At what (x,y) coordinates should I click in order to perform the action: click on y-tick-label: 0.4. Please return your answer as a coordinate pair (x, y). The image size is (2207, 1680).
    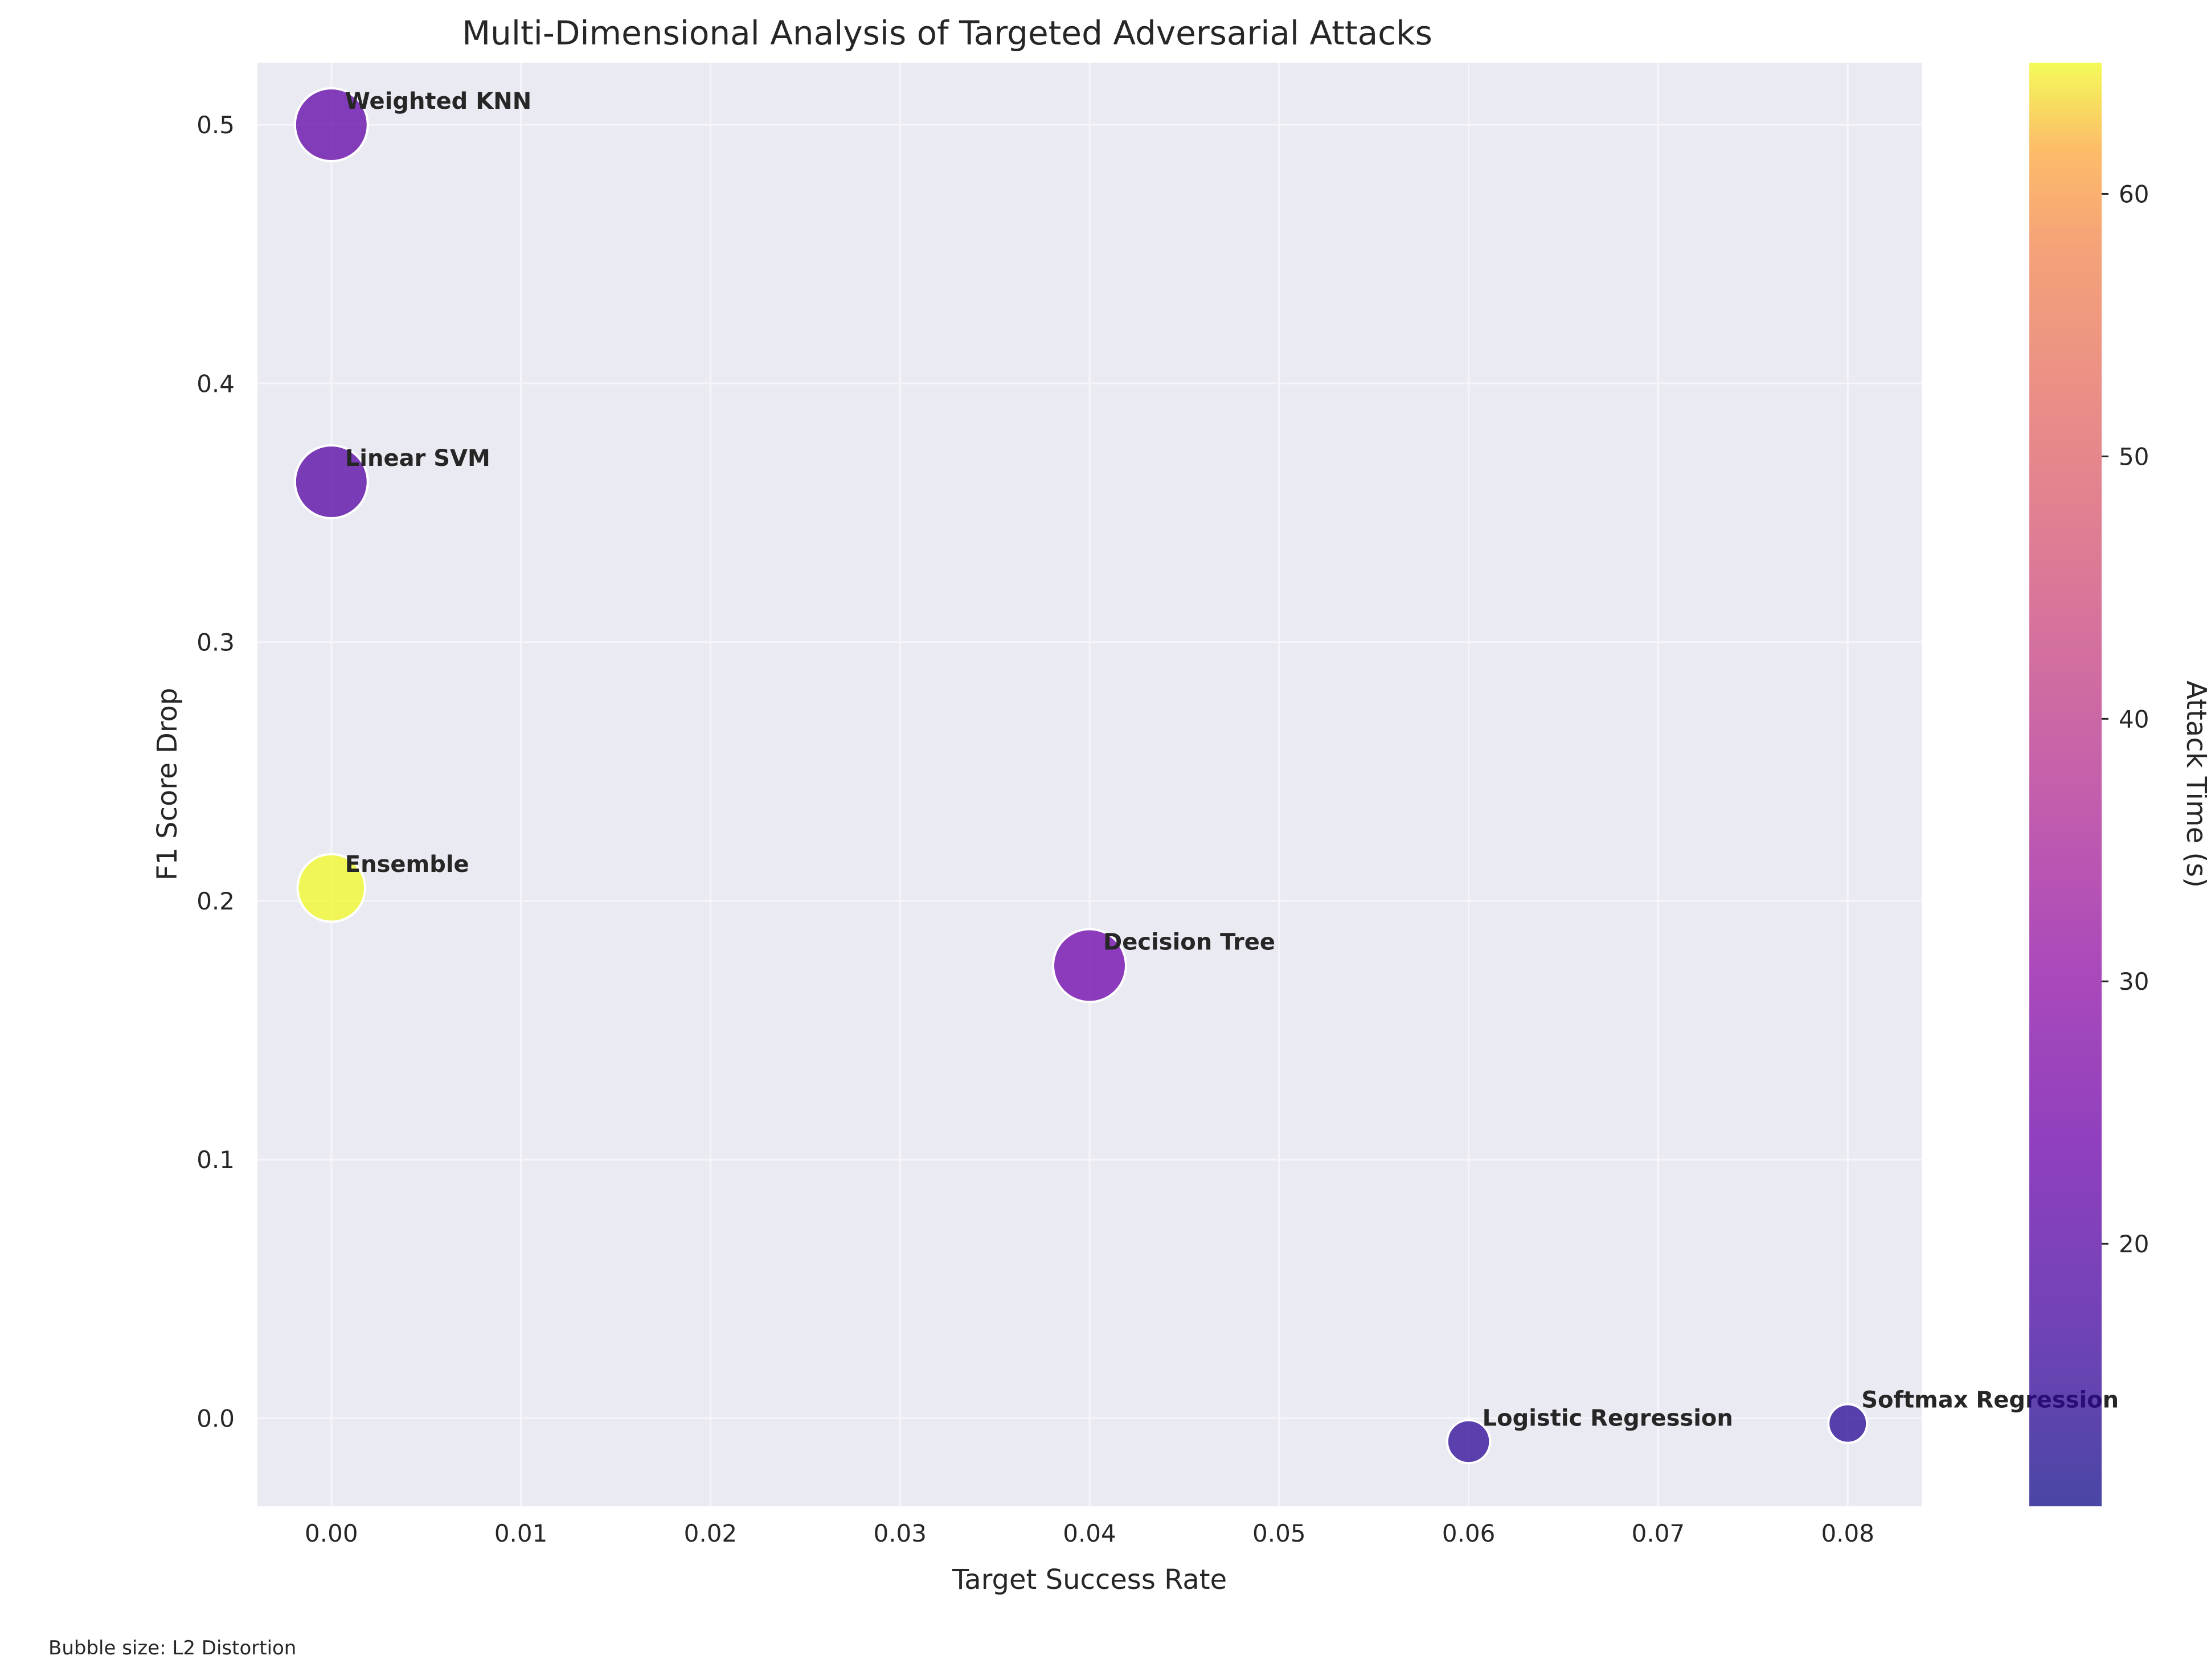
    Looking at the image, I should click on (216, 384).